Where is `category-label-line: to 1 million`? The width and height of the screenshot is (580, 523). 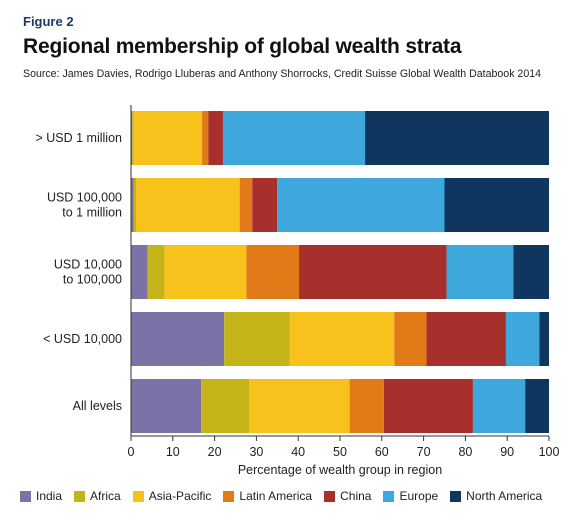 category-label-line: to 1 million is located at coordinates (92, 213).